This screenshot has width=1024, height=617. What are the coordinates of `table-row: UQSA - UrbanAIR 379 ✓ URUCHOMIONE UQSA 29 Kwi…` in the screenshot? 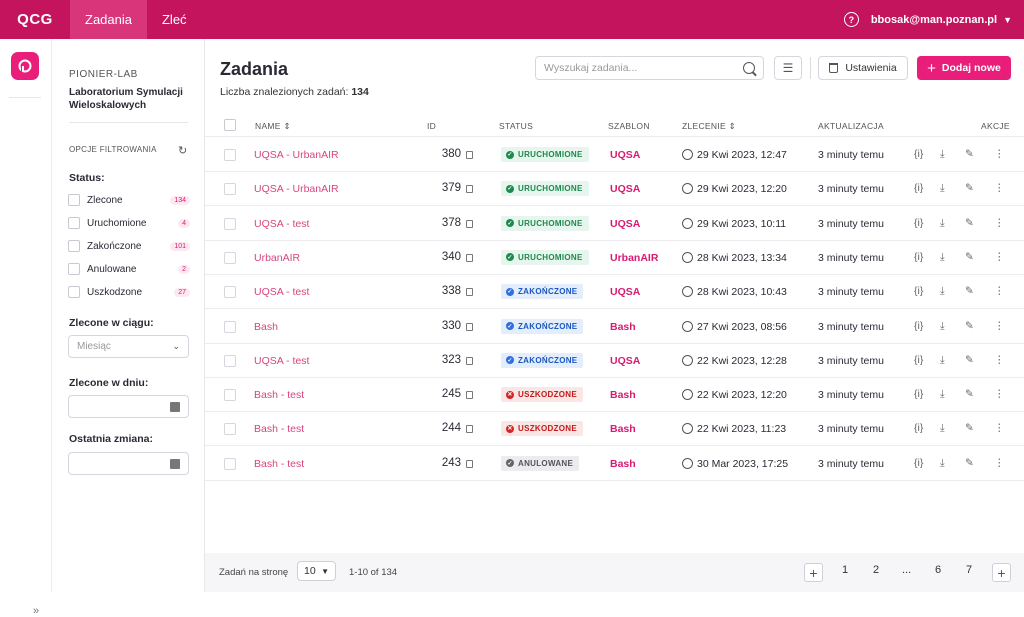 It's located at (614, 189).